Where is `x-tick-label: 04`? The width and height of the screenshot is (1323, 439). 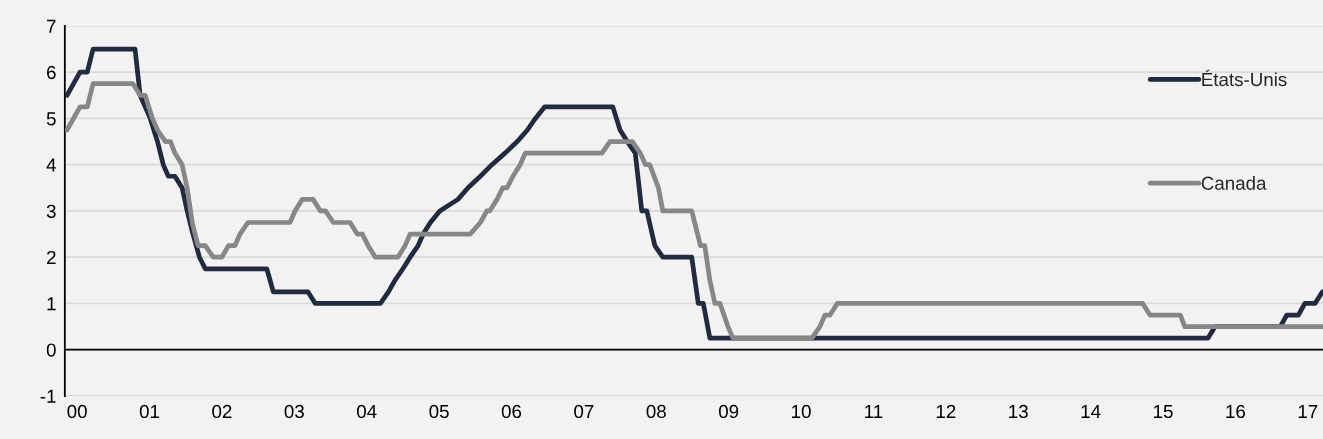 x-tick-label: 04 is located at coordinates (367, 411).